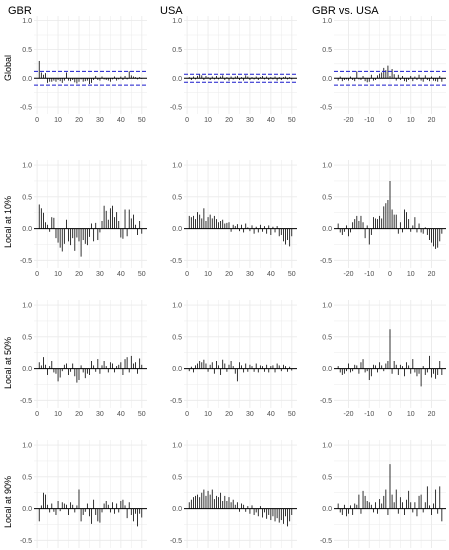  I want to click on panel-0-0: 1.0 0.5 0.0 -0.50 10 20 30 40 50, so click(83, 70).